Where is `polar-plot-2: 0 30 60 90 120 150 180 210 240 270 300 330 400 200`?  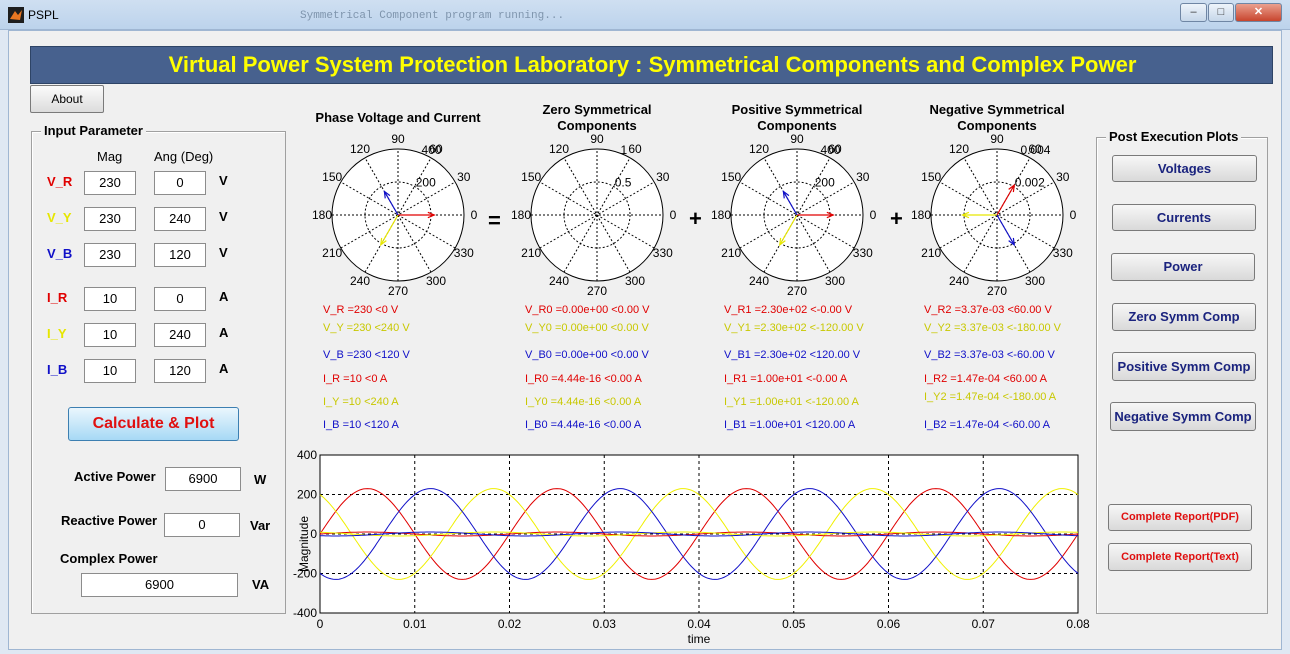 polar-plot-2: 0 30 60 90 120 150 180 210 240 270 300 330 400 200 is located at coordinates (794, 215).